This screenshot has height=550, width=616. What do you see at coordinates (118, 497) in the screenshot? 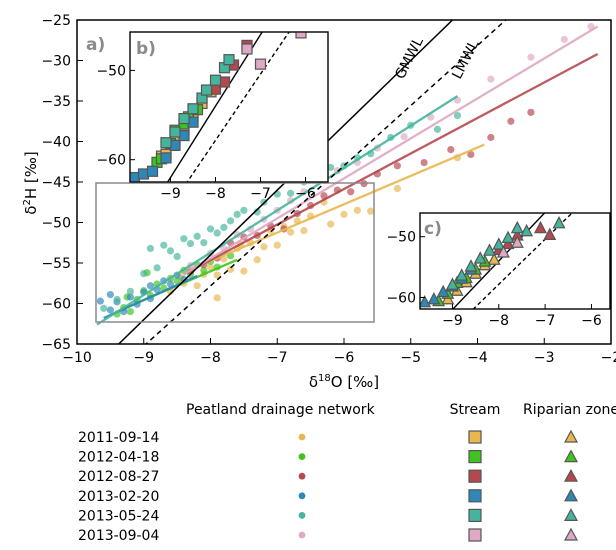
I see `legend-date: 2013-02-20` at bounding box center [118, 497].